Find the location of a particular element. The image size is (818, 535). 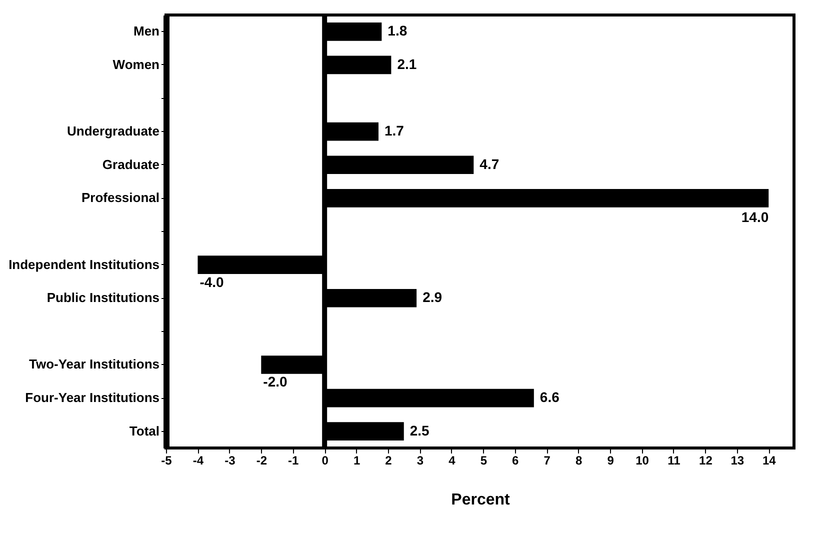

y-tick-label: Women is located at coordinates (136, 64).